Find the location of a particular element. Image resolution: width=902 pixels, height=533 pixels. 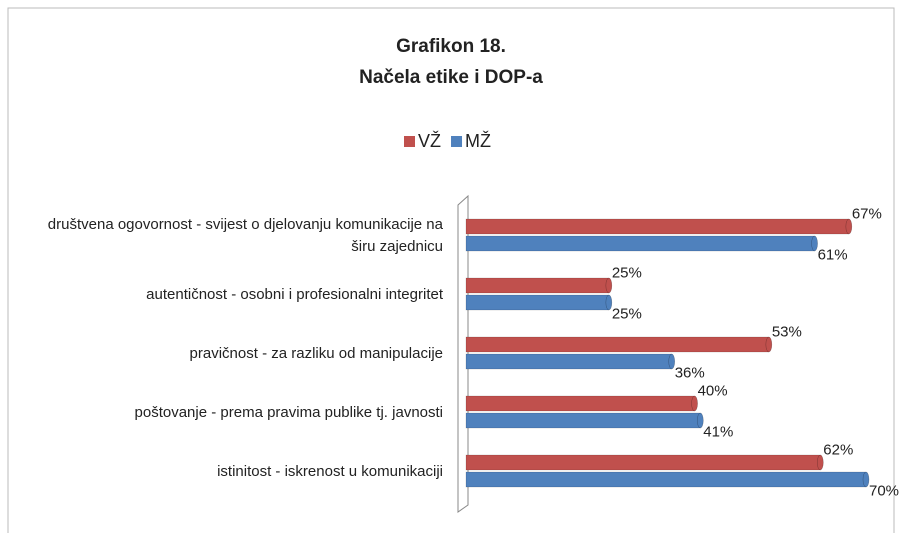

value-label: 36% is located at coordinates (690, 372).